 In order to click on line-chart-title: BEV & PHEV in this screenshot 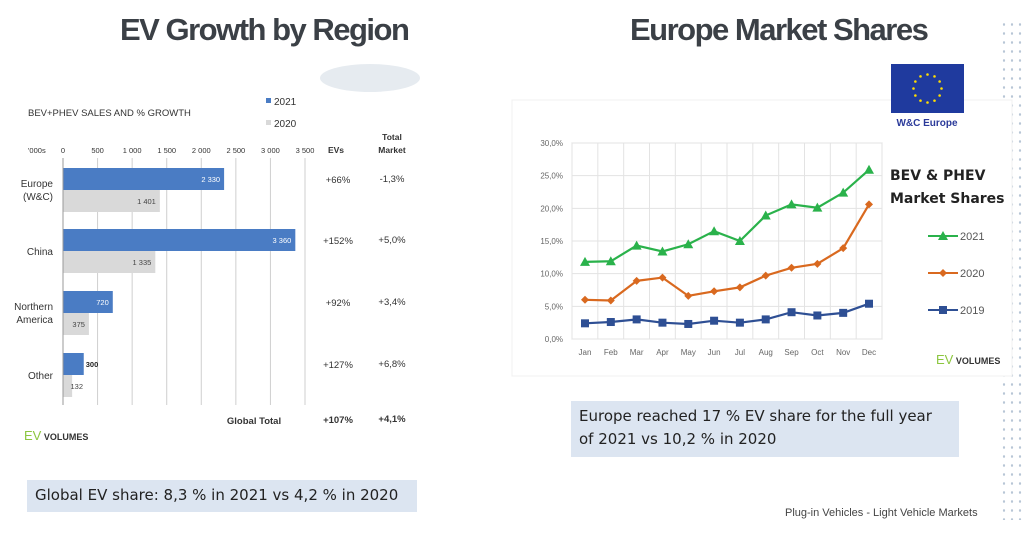, I will do `click(938, 176)`.